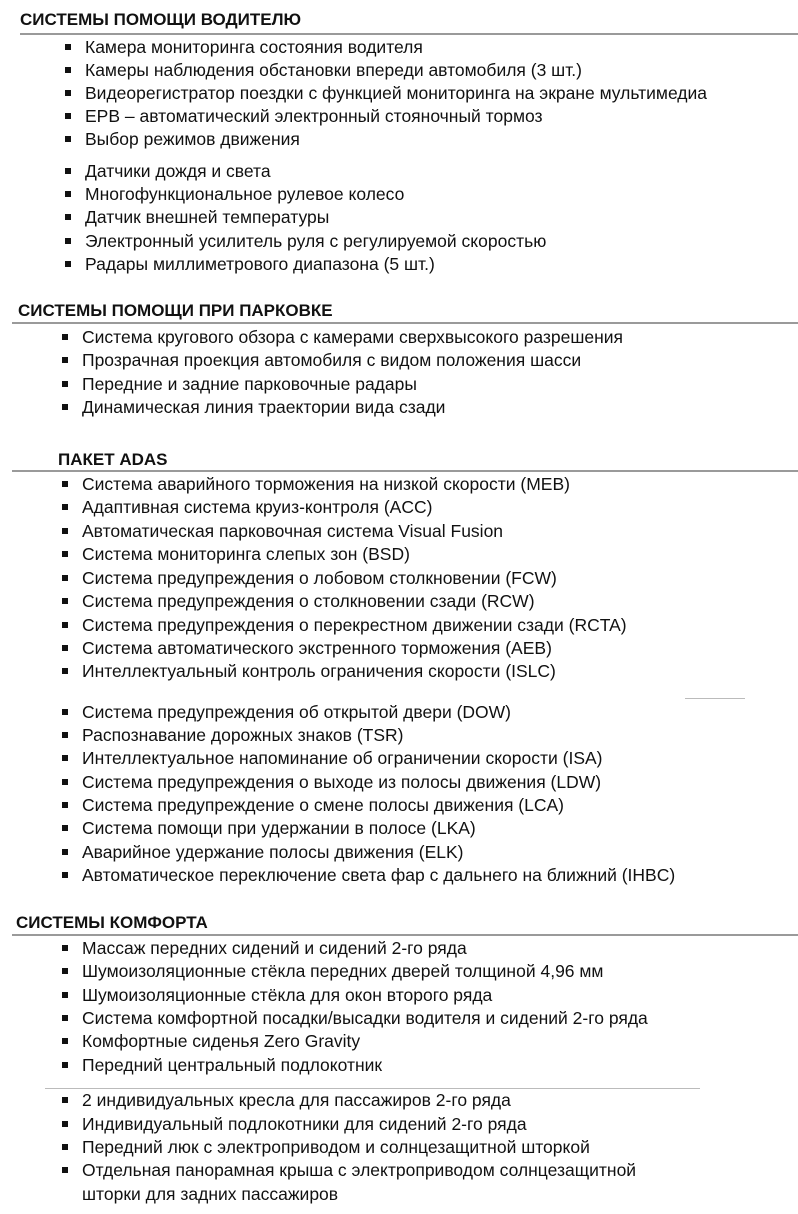 This screenshot has width=798, height=1214. What do you see at coordinates (260, 264) in the screenshot?
I see `list-item-text: Радары миллиметрового диапазона (5 шт.)` at bounding box center [260, 264].